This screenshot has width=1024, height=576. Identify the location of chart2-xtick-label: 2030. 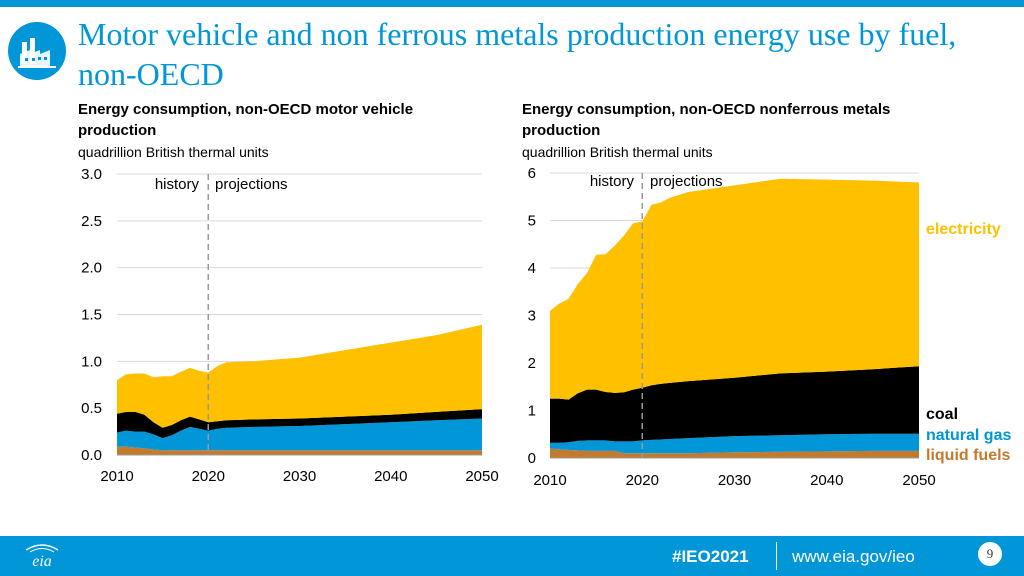
(734, 480).